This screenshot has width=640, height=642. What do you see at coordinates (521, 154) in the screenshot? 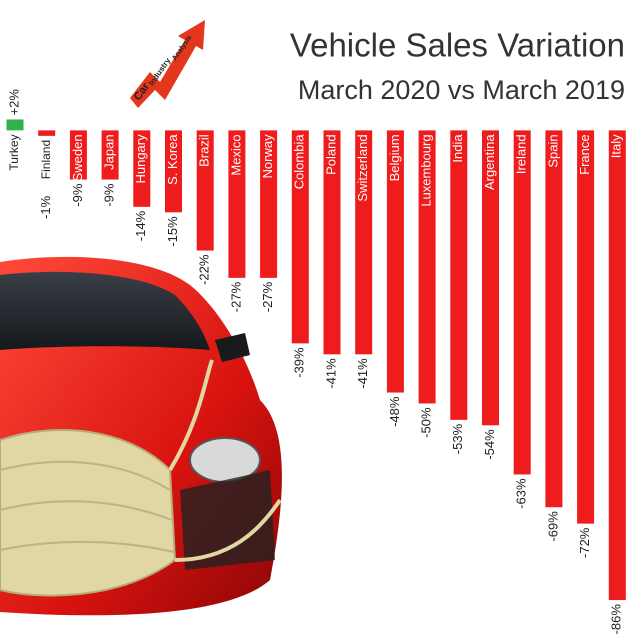
I see `category-label: Ireland` at bounding box center [521, 154].